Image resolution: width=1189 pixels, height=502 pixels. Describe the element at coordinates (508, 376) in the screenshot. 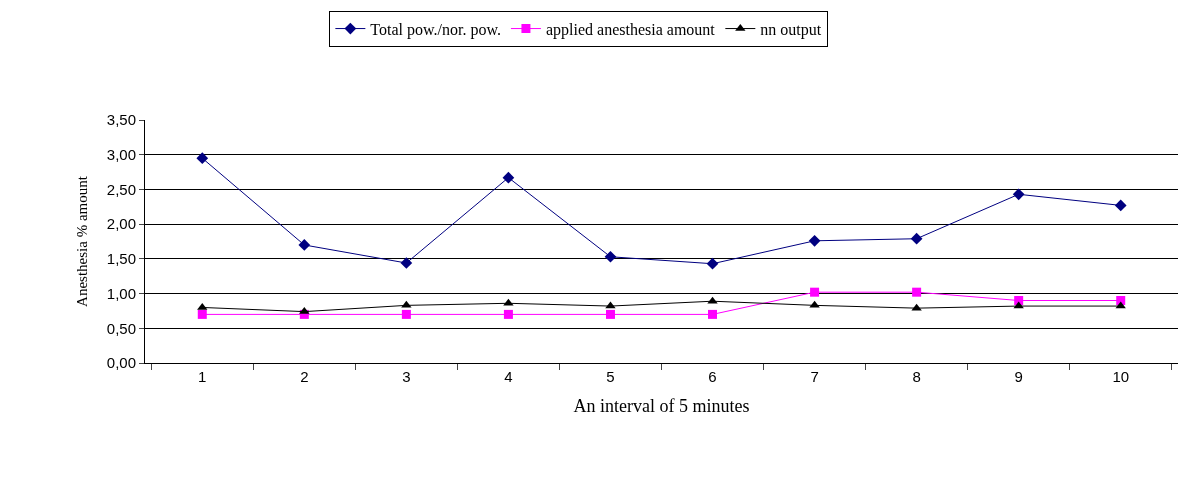

I see `x-tick-label: 4` at that location.